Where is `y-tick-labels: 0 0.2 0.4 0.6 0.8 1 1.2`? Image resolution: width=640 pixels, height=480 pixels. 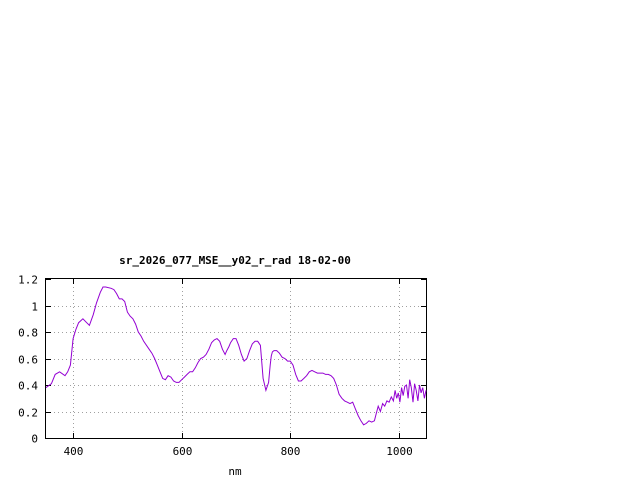
y-tick-labels: 0 0.2 0.4 0.6 0.8 1 1.2 is located at coordinates (28, 360).